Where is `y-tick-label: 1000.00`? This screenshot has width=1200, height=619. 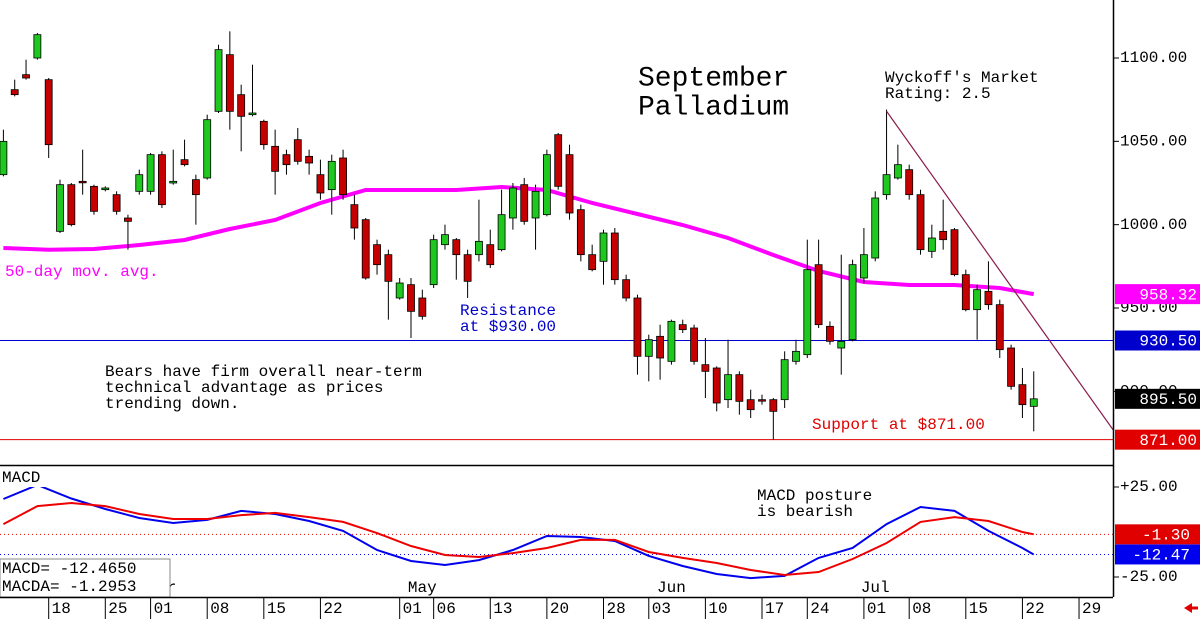 y-tick-label: 1000.00 is located at coordinates (1153, 225).